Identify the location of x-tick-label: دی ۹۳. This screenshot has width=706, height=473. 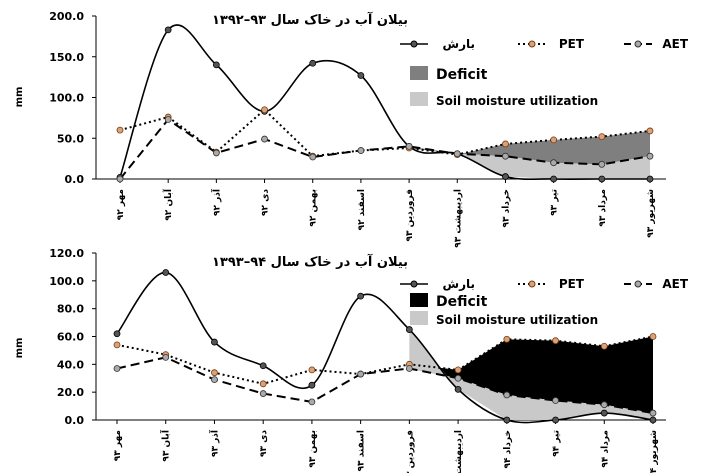
(264, 443).